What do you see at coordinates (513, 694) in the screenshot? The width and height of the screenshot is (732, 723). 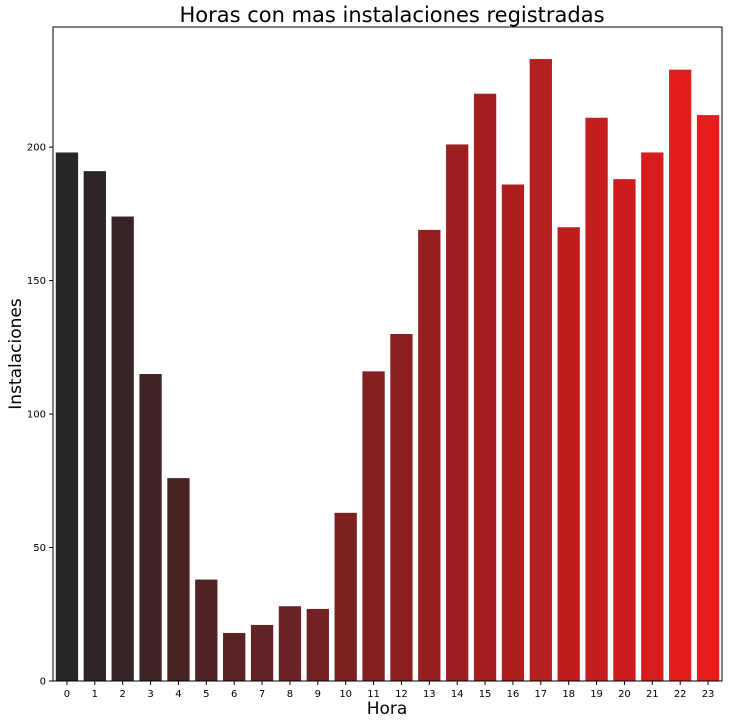 I see `x-tick-label: 16` at bounding box center [513, 694].